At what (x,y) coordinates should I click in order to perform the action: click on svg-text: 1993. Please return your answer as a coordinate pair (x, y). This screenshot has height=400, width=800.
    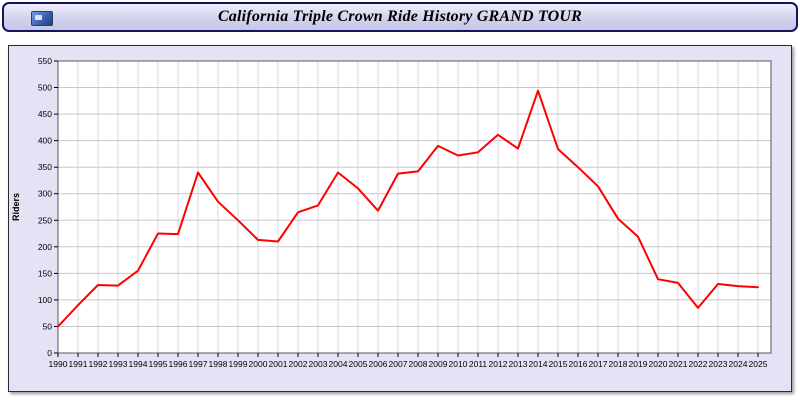
    Looking at the image, I should click on (118, 364).